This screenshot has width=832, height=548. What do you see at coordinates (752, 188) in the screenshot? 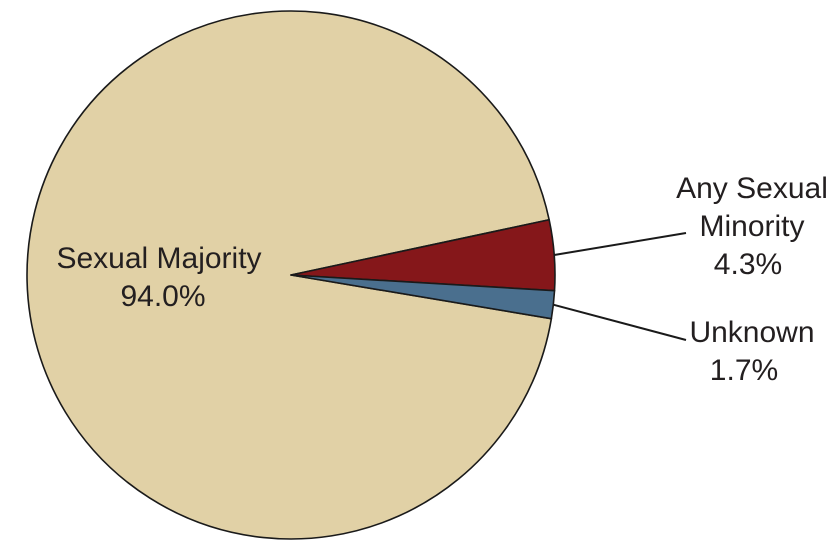
I see `slice-label-any-sexual-minority: Any Sexual` at bounding box center [752, 188].